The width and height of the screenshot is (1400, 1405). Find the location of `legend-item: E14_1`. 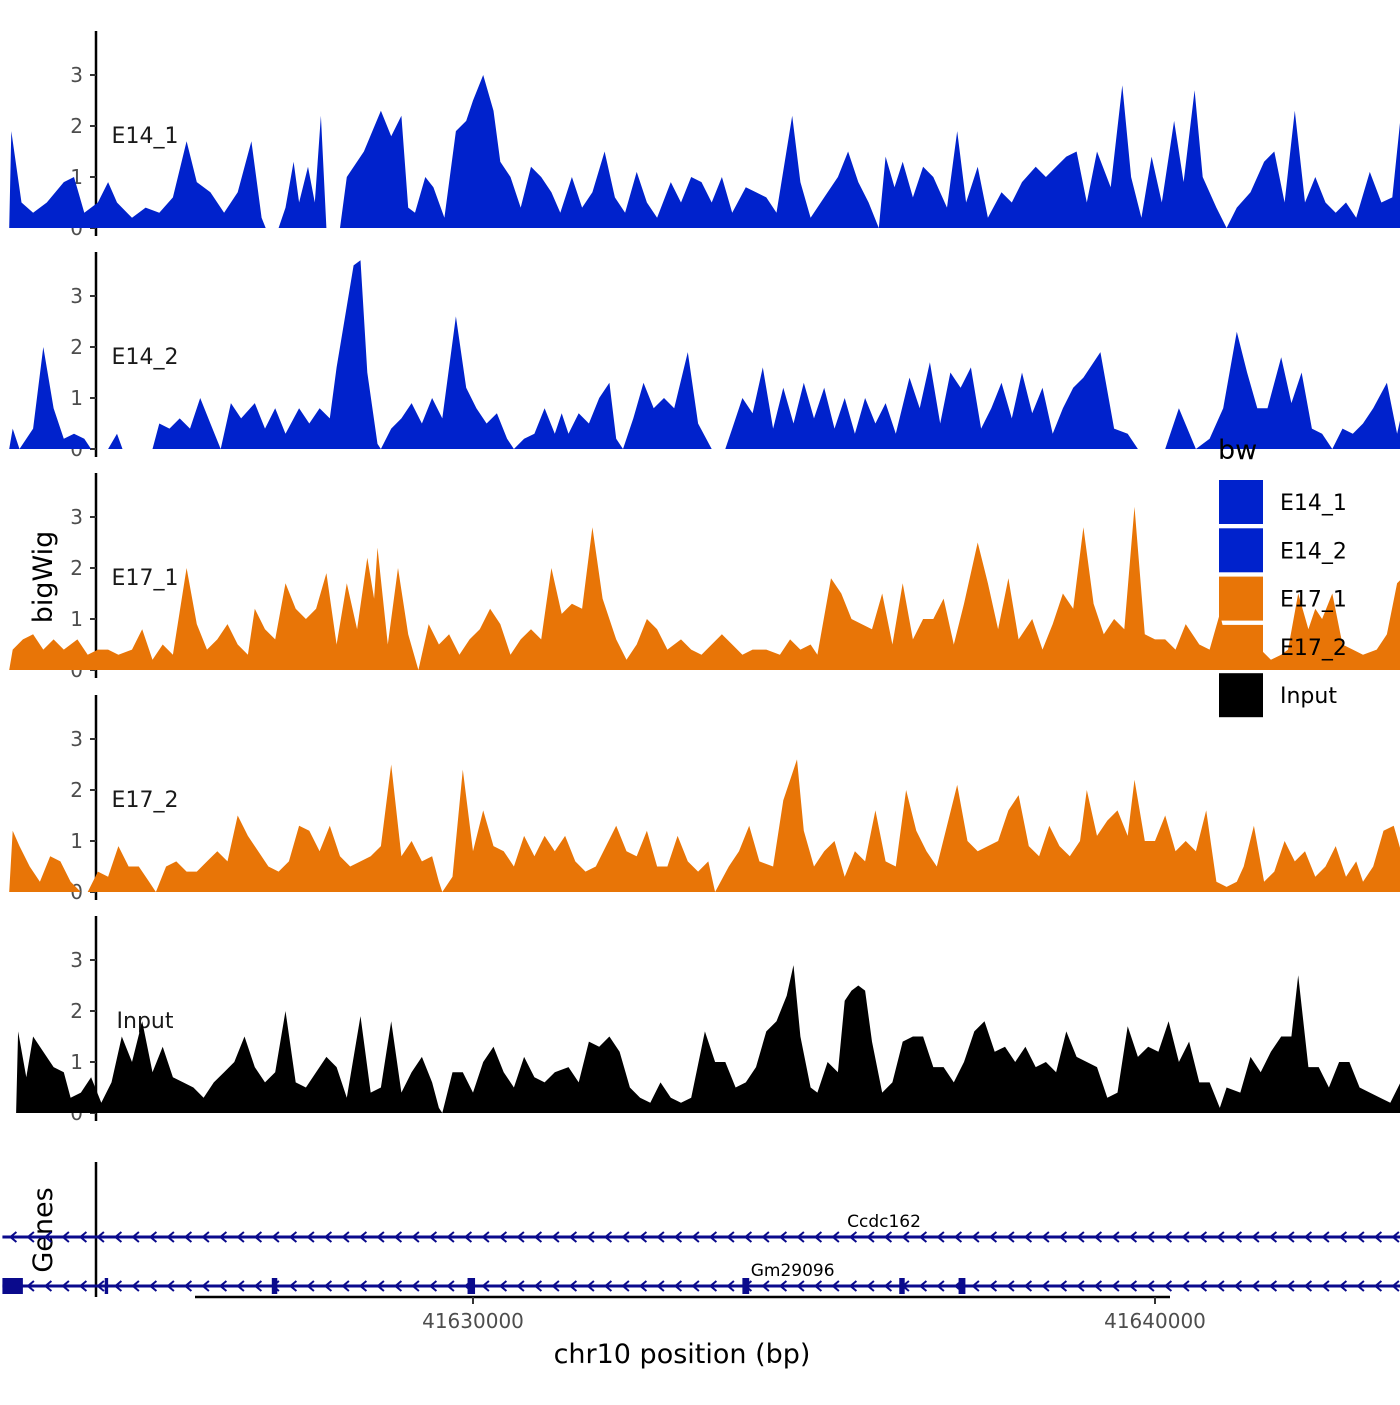

legend-item: E14_1 is located at coordinates (1283, 502).